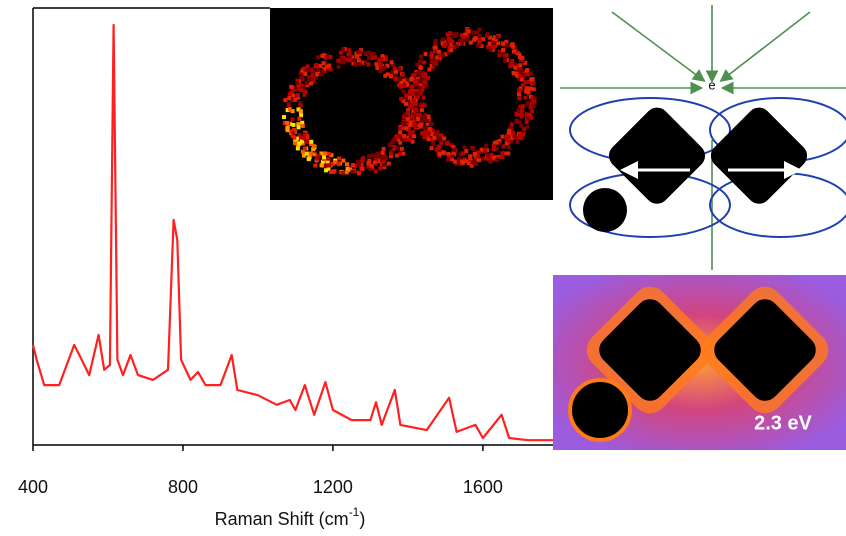 This screenshot has height=536, width=846. What do you see at coordinates (362, 519) in the screenshot?
I see `x-label-end: )` at bounding box center [362, 519].